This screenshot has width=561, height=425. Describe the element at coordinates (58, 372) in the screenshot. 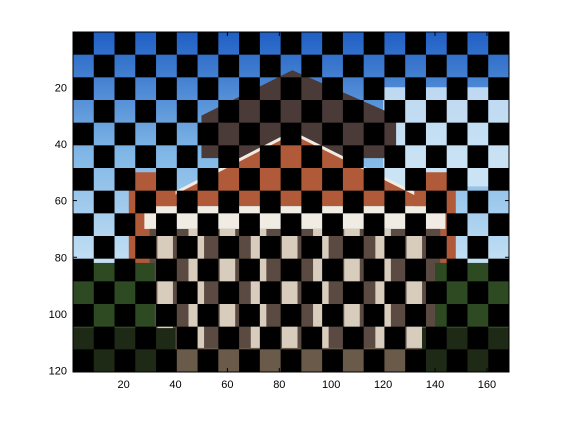

I see `y-tick-label: 120` at that location.